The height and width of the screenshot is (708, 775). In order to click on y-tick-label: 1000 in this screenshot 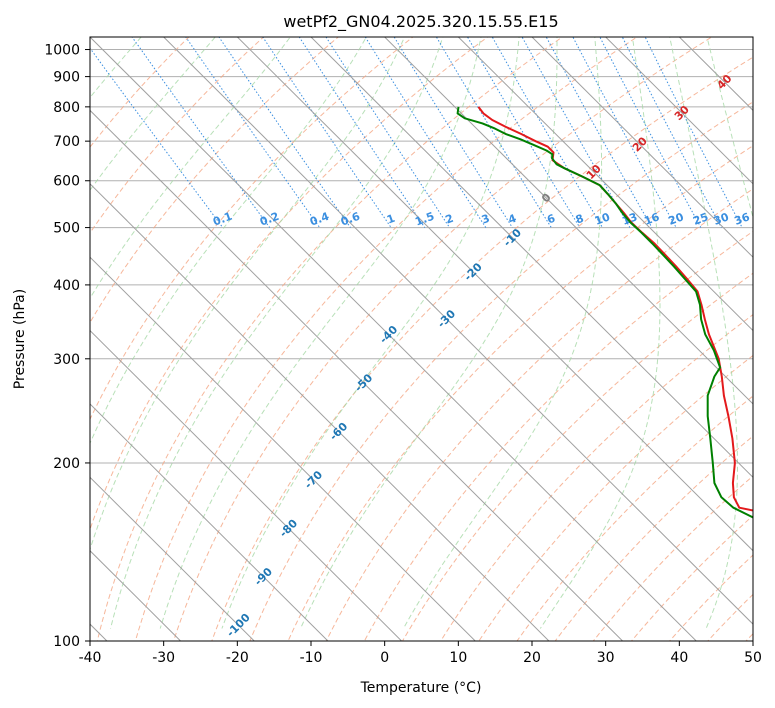, I will do `click(62, 51)`.